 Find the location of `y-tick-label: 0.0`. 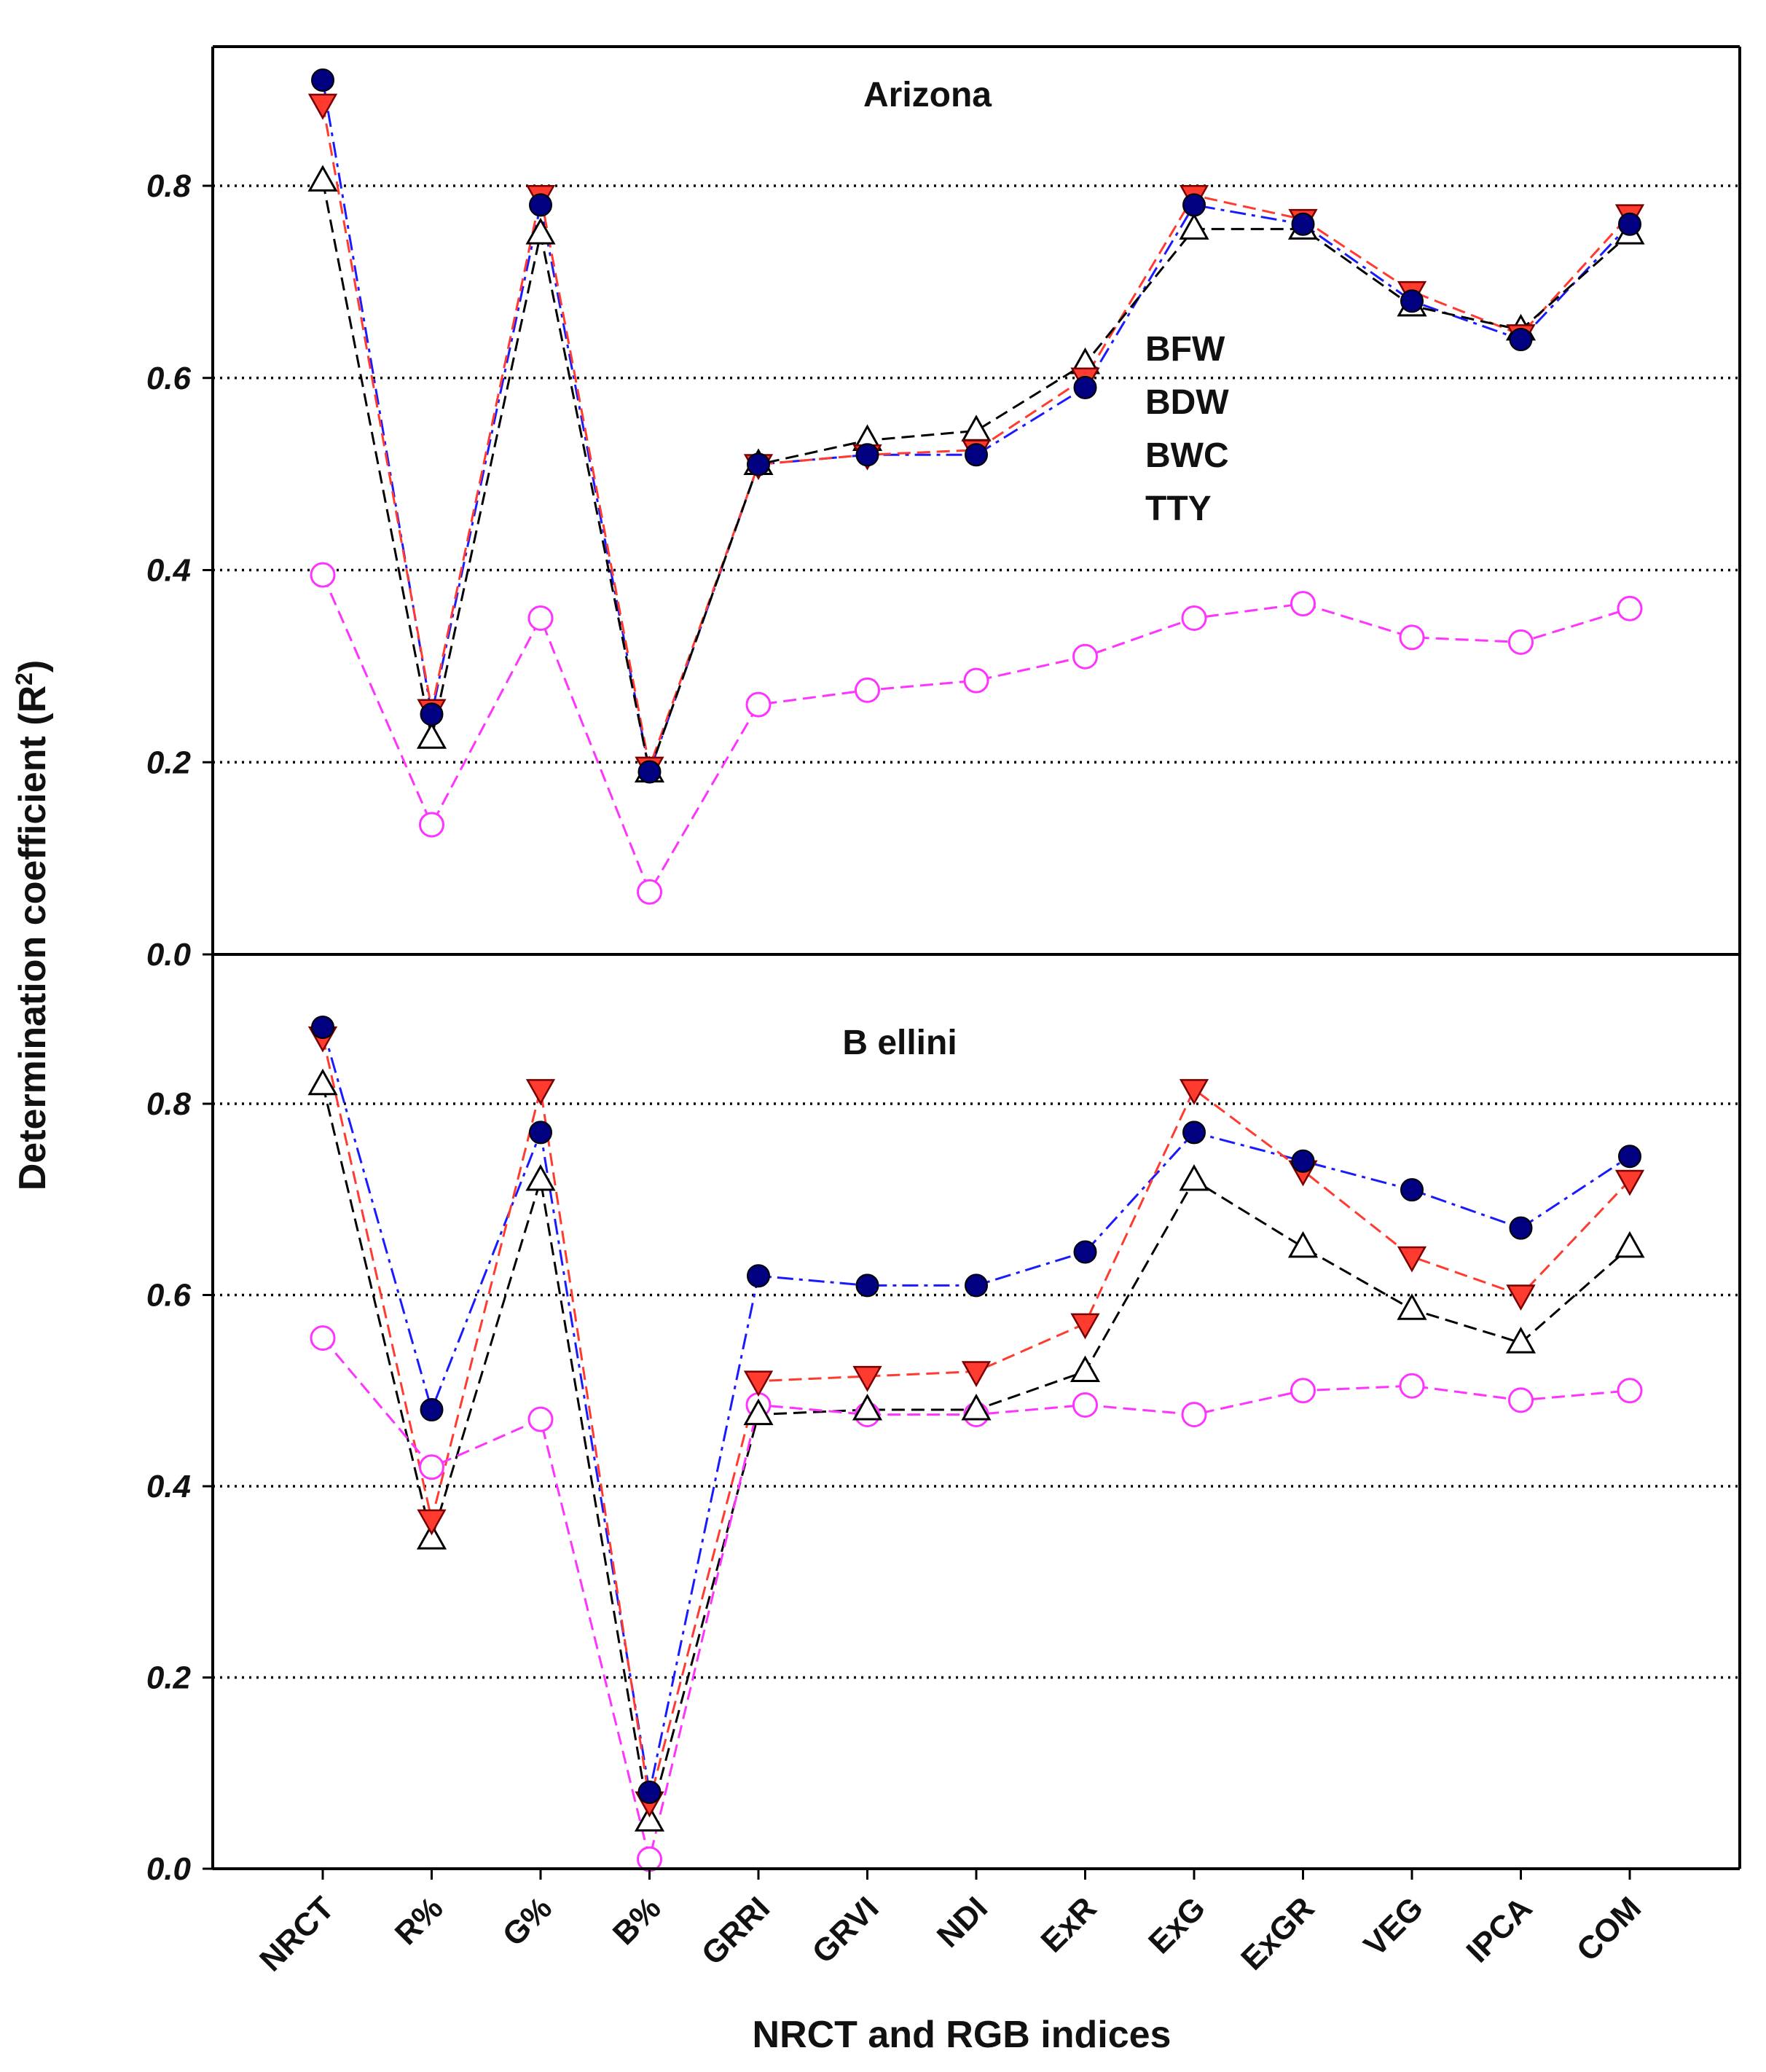

y-tick-label: 0.0 is located at coordinates (169, 955).